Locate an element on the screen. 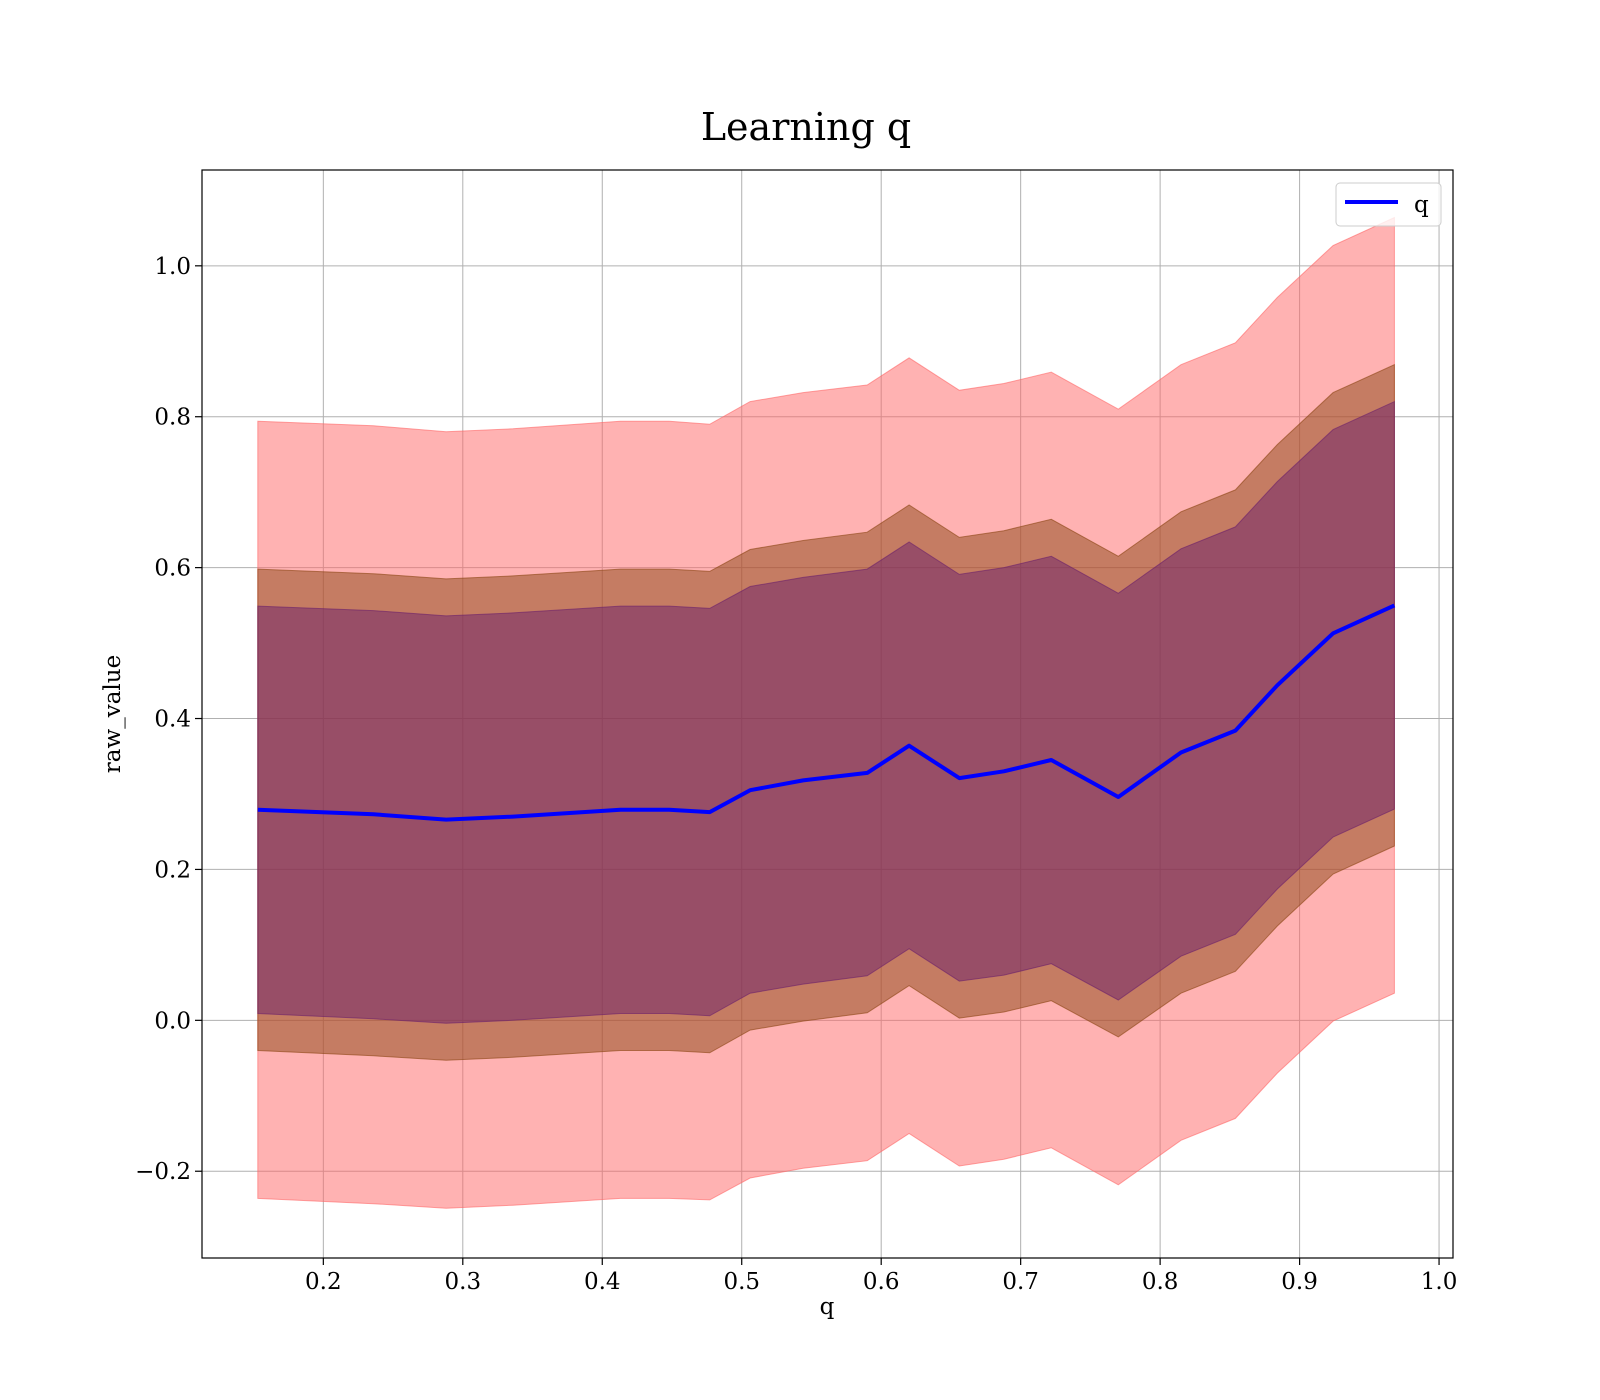 The image size is (1600, 1400). x-tick-label: 0.8 is located at coordinates (1160, 1282).